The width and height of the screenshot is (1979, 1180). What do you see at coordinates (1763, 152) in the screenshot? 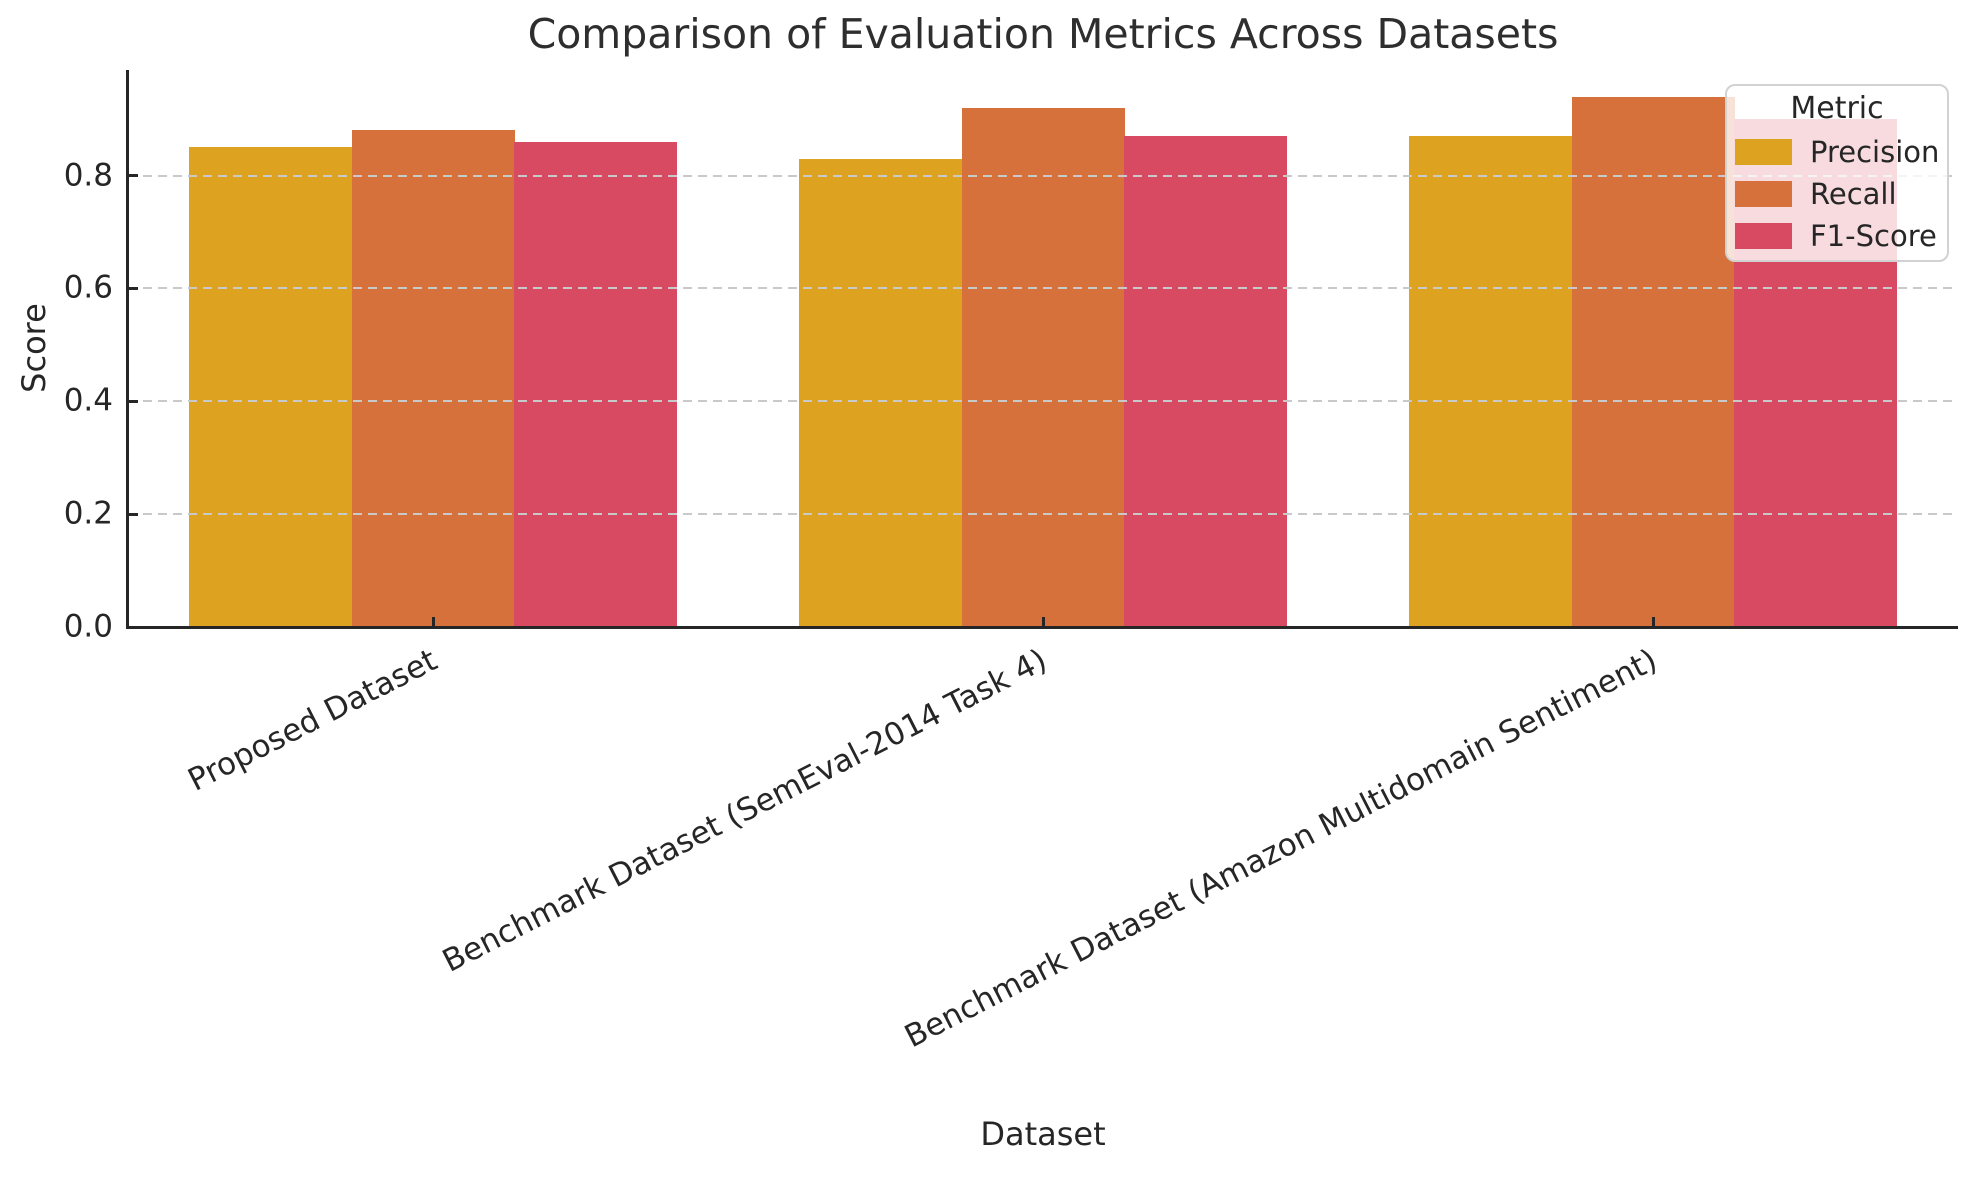
I see `legend-swatch-precision` at bounding box center [1763, 152].